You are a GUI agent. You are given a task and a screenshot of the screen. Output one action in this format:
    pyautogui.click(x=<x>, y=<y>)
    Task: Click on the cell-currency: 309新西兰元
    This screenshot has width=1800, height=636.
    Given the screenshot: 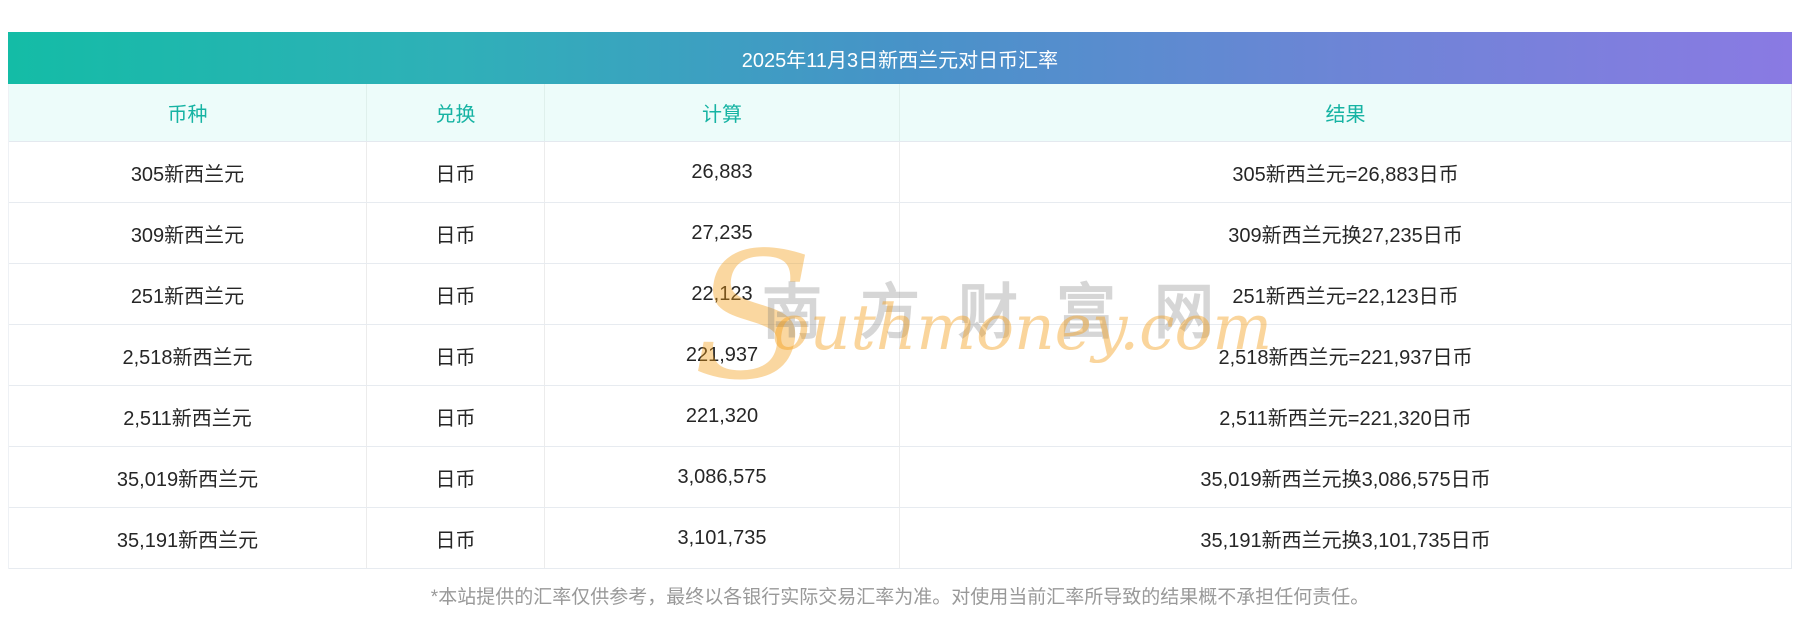 What is the action you would take?
    pyautogui.click(x=188, y=233)
    